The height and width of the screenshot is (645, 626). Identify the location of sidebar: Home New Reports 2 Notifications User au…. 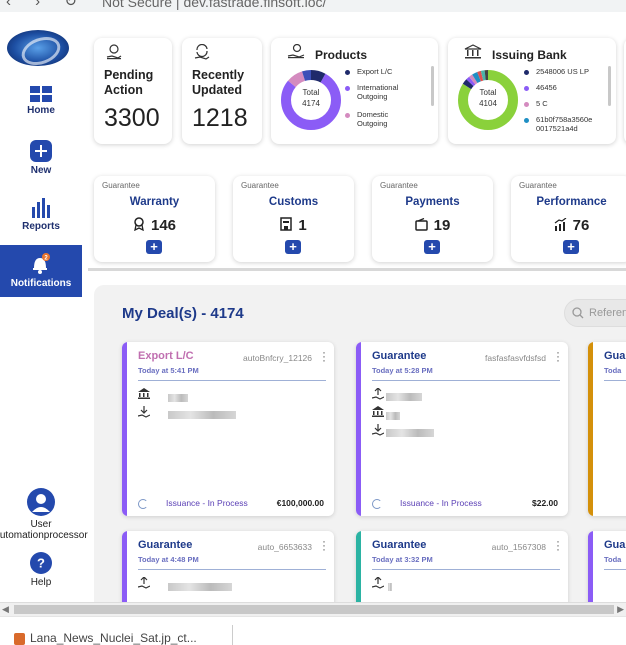
(44, 307).